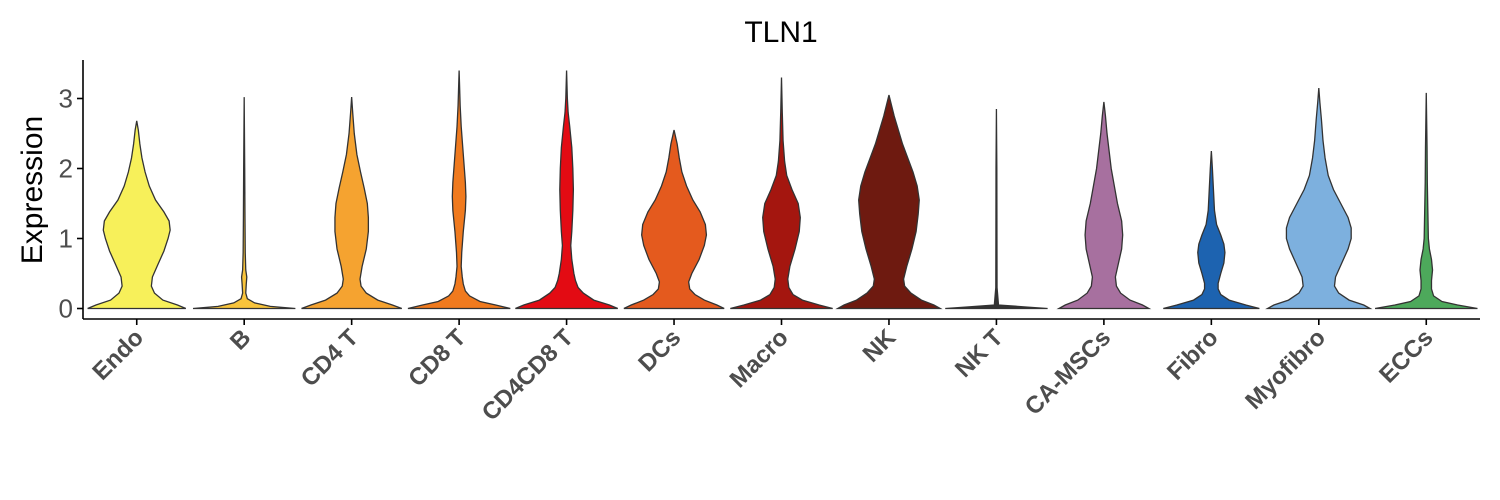 The height and width of the screenshot is (500, 1500). What do you see at coordinates (1285, 369) in the screenshot?
I see `x-tick-label: Myofibro` at bounding box center [1285, 369].